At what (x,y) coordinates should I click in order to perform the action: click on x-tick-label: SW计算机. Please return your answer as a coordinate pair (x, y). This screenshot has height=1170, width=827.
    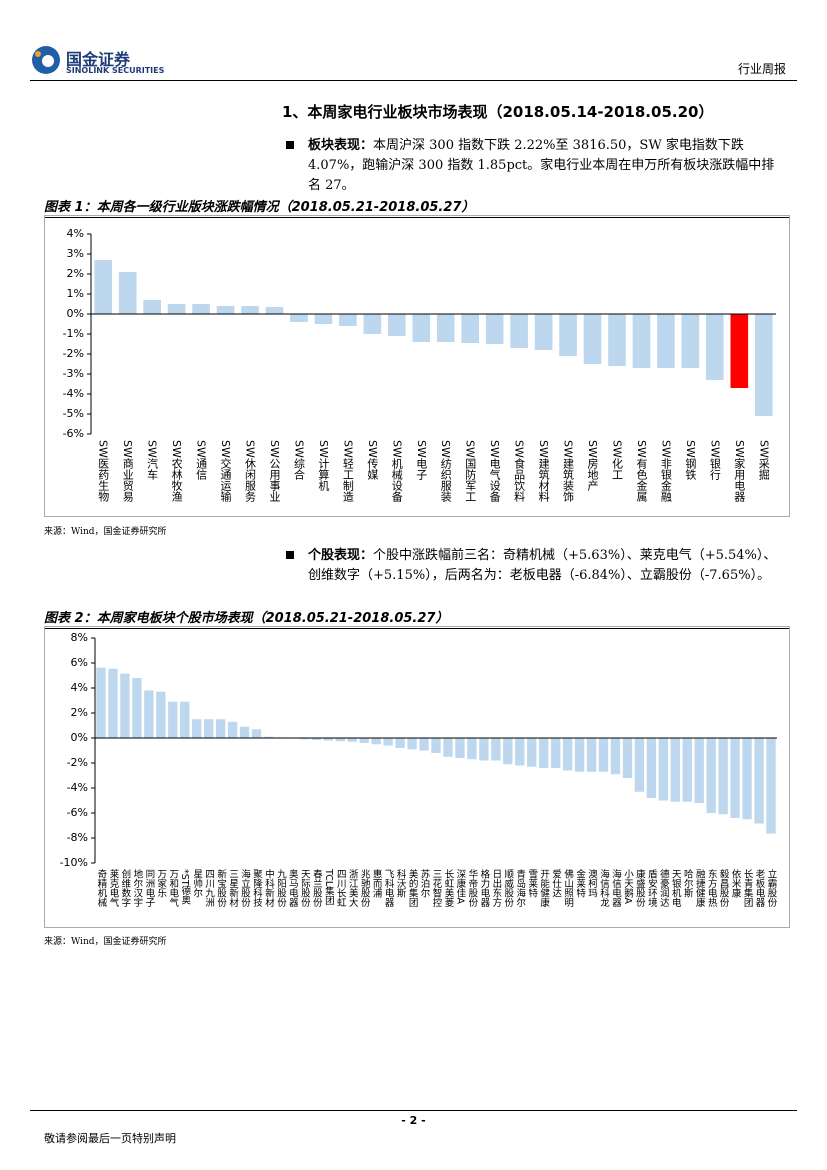
    Looking at the image, I should click on (323, 465).